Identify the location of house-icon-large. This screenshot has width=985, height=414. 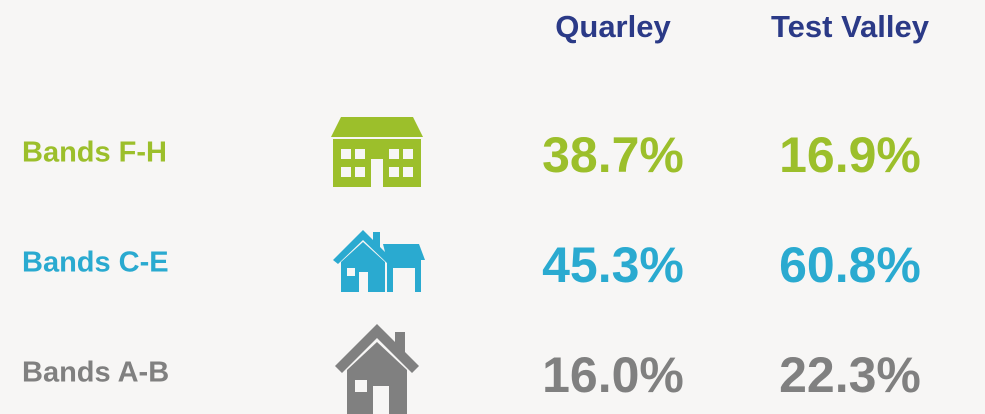
(377, 152).